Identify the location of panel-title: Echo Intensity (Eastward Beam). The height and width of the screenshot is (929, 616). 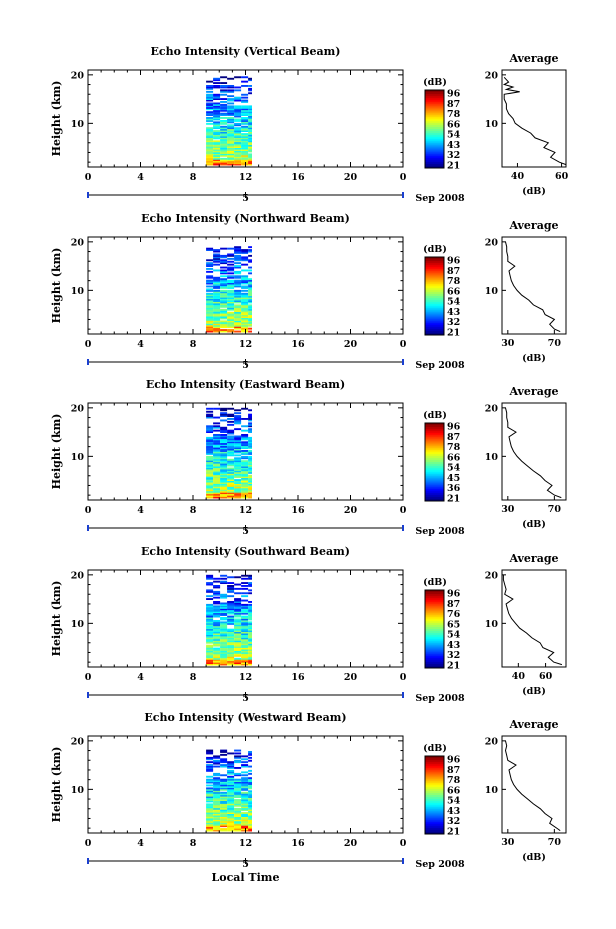
(245, 384).